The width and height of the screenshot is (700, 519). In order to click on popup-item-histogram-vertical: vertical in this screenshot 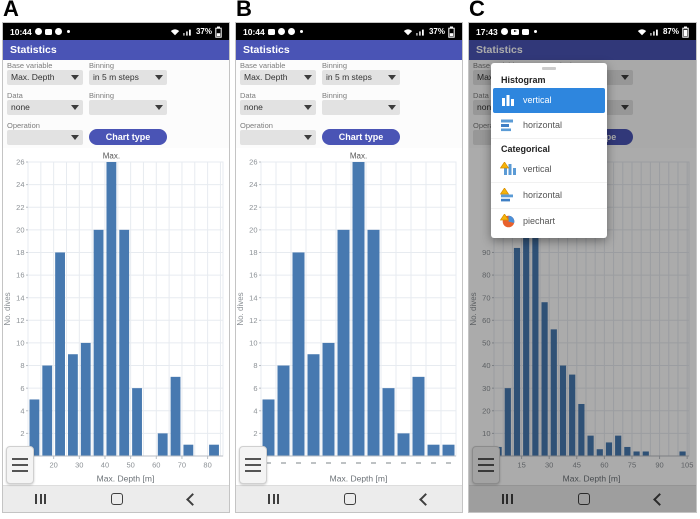, I will do `click(549, 100)`.